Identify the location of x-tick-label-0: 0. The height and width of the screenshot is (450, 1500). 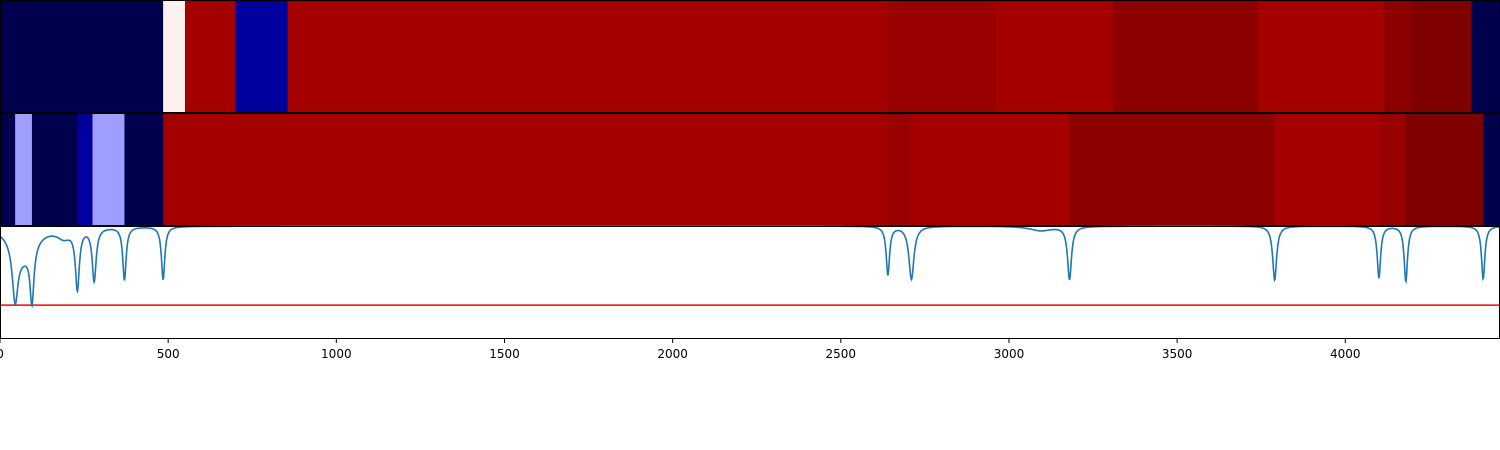
(2, 354).